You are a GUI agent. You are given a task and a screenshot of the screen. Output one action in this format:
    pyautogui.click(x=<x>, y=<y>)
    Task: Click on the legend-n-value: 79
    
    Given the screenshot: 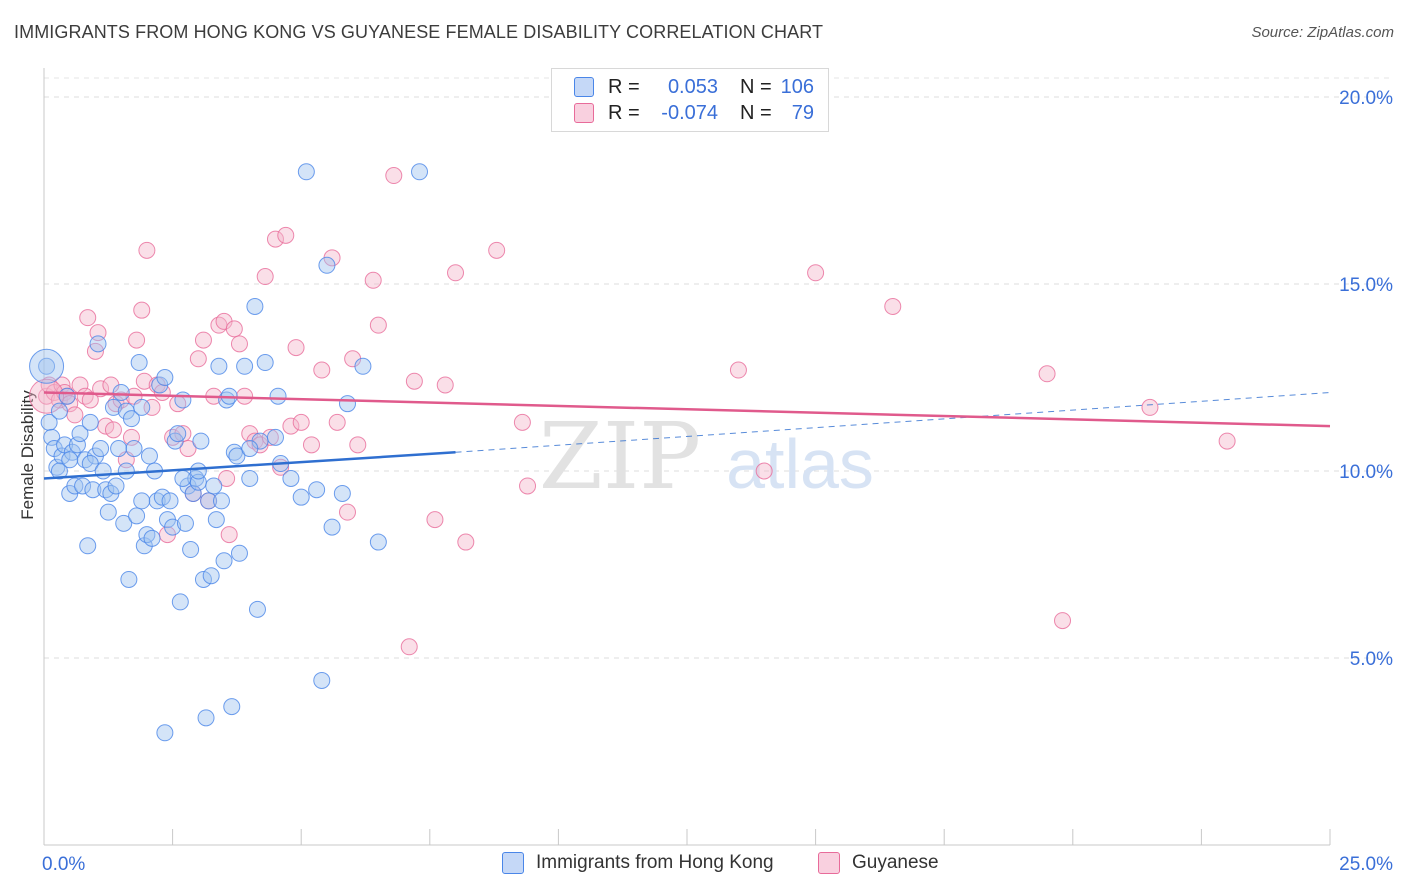 What is the action you would take?
    pyautogui.click(x=802, y=112)
    